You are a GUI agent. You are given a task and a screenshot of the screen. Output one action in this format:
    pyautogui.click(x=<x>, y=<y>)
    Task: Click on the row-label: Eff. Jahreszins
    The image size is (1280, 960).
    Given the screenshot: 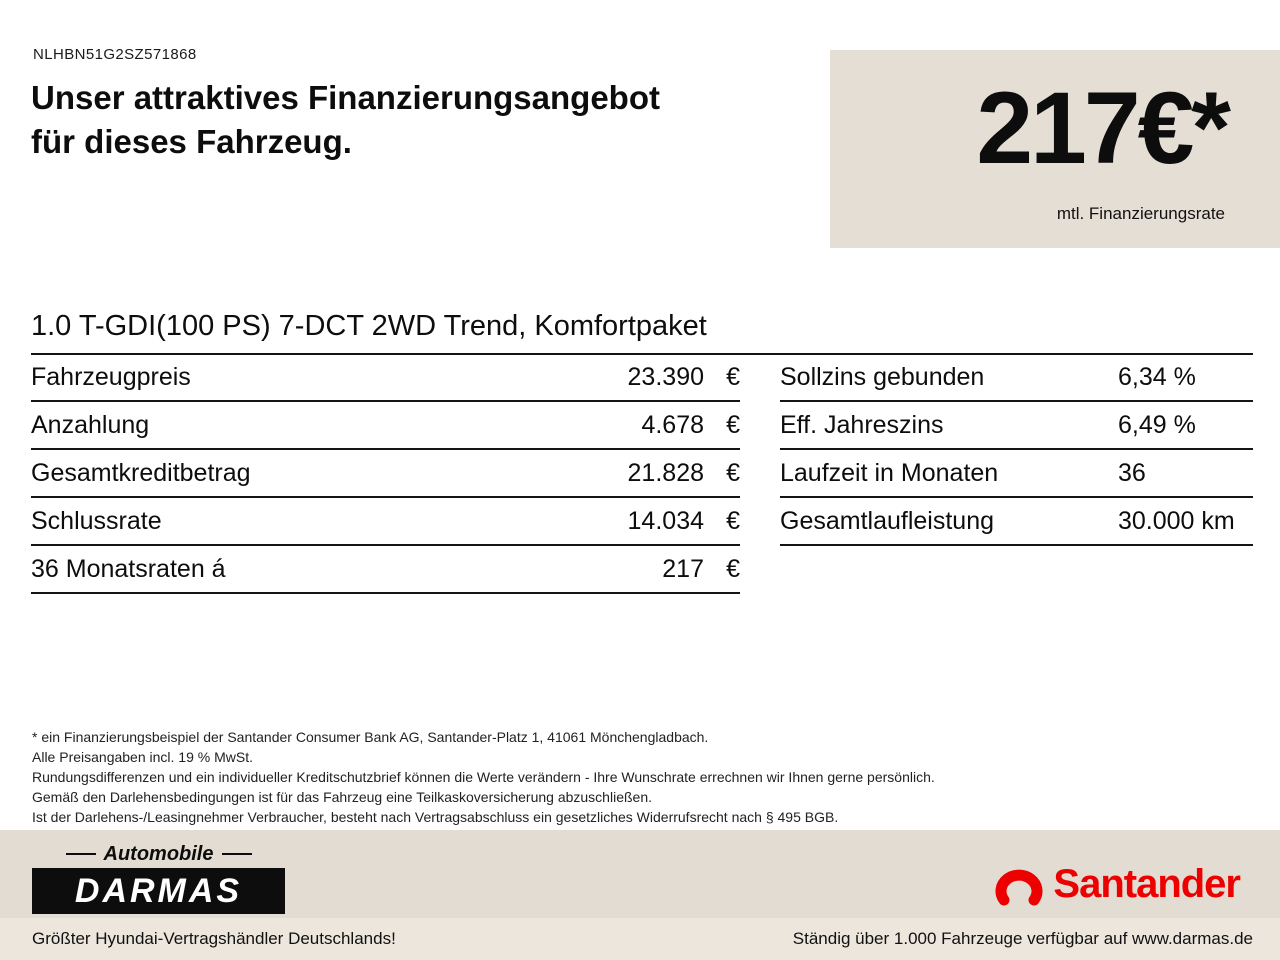 What is the action you would take?
    pyautogui.click(x=862, y=424)
    